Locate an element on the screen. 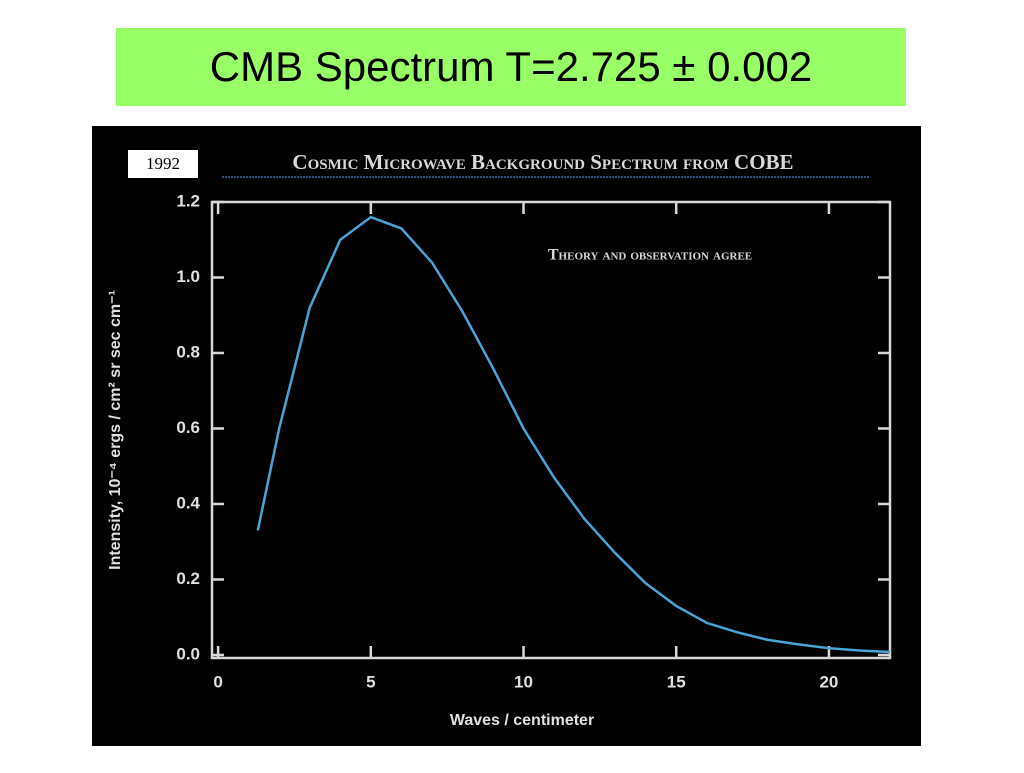 This screenshot has height=773, width=1024. y-tick-label: 0.8 is located at coordinates (188, 351).